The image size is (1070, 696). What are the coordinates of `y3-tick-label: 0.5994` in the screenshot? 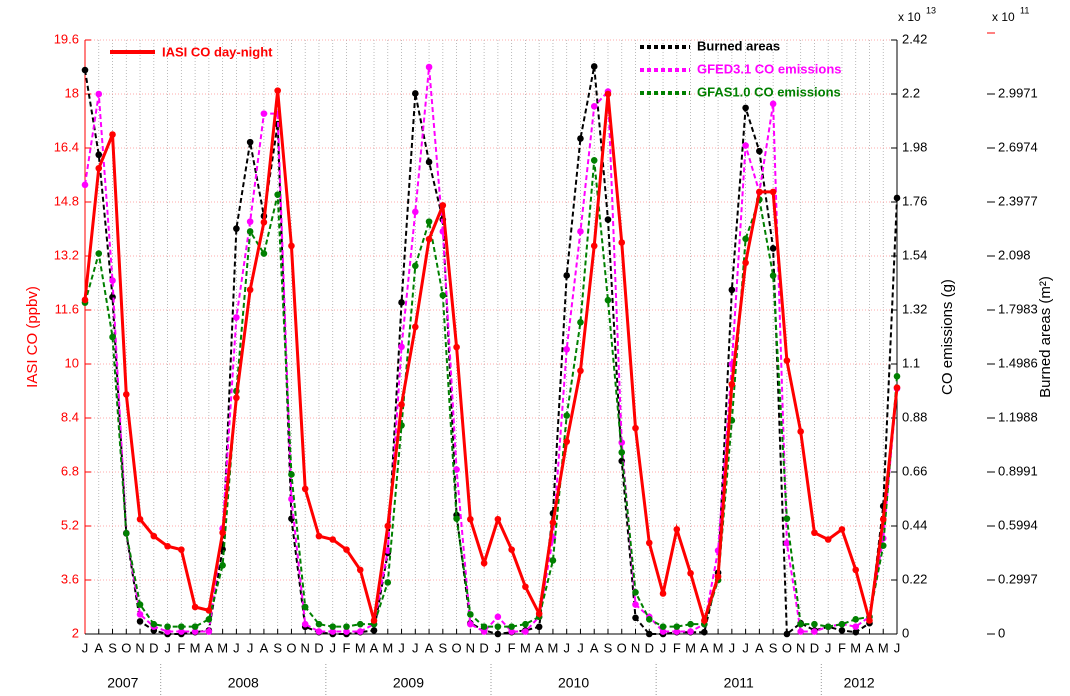 It's located at (1018, 524).